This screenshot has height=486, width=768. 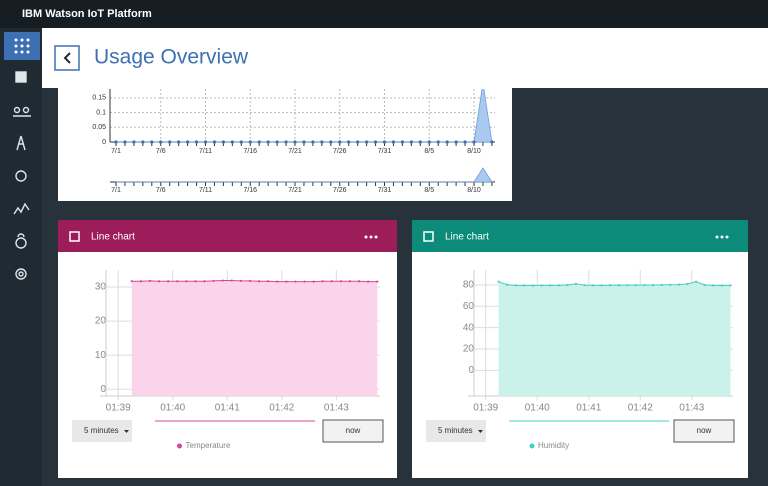 I want to click on legend-label: Humidity, so click(x=553, y=445).